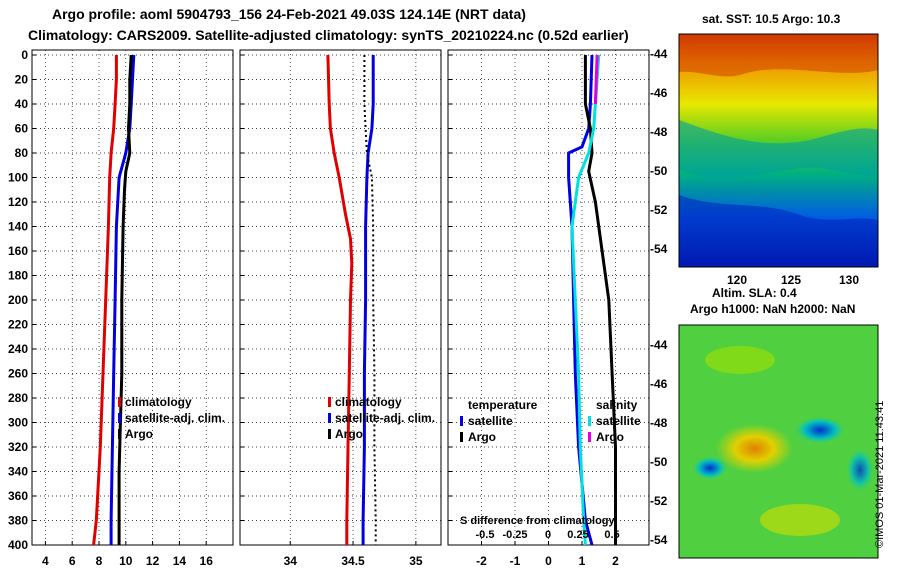 The image size is (900, 580). Describe the element at coordinates (353, 561) in the screenshot. I see `x-tick-label: 34.5` at that location.